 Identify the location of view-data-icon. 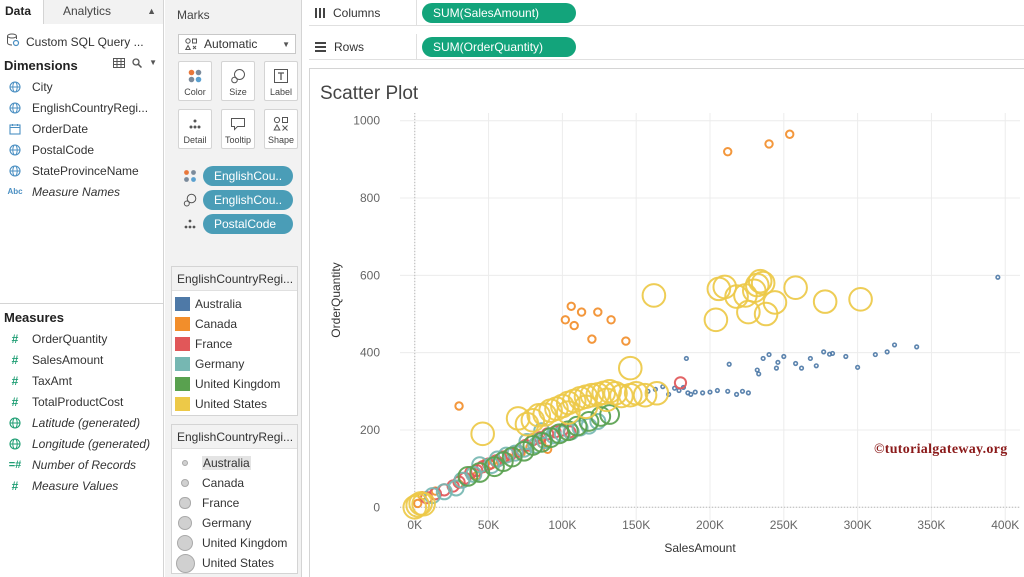
(119, 64).